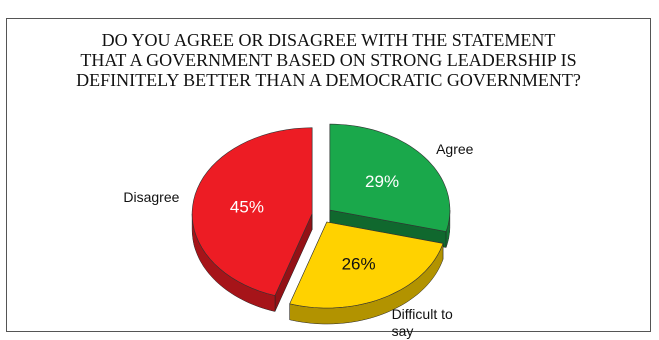  What do you see at coordinates (359, 263) in the screenshot?
I see `value-label: 26%` at bounding box center [359, 263].